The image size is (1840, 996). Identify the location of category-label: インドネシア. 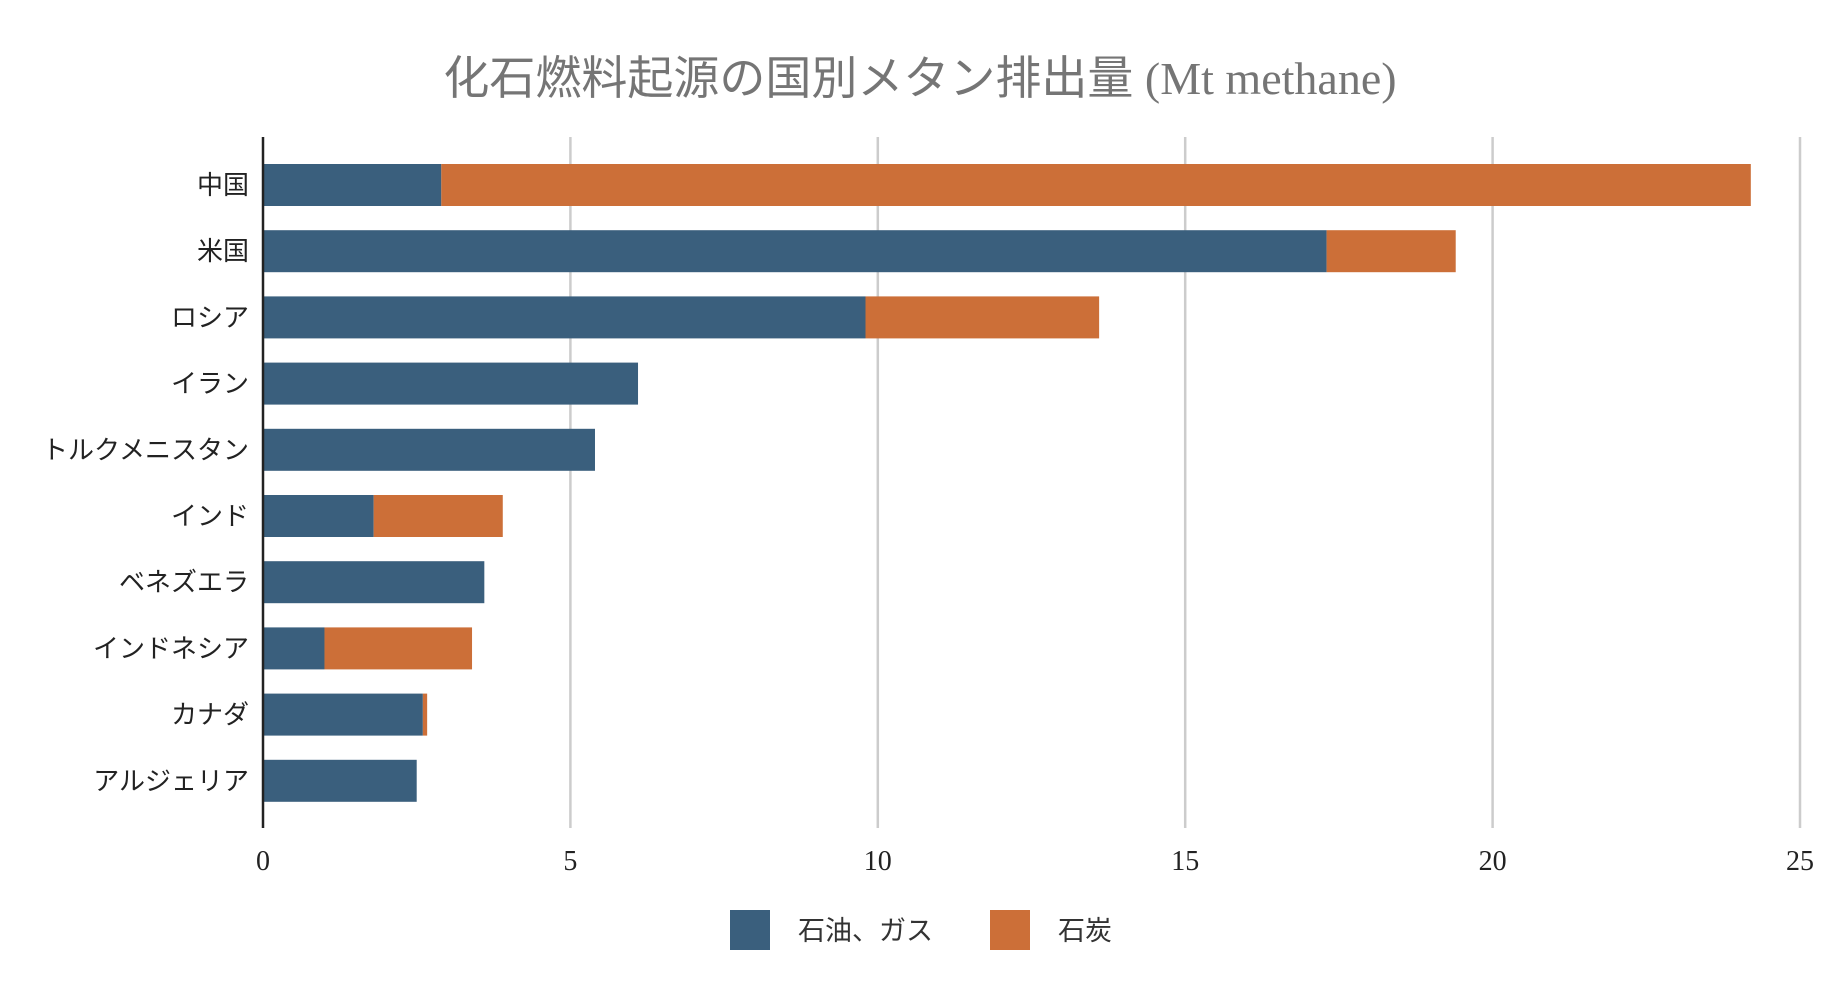
(171, 649).